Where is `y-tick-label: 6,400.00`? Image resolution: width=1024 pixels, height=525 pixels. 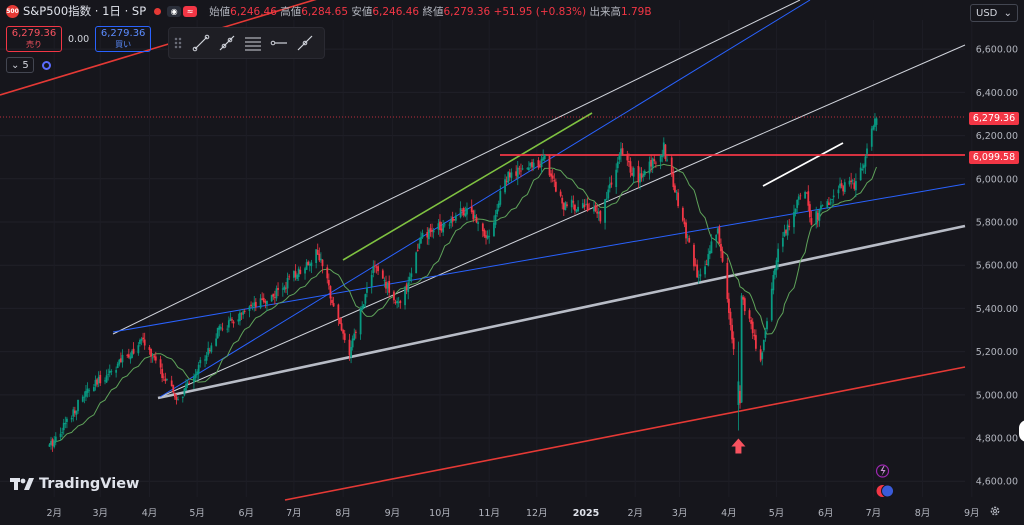 y-tick-label: 6,400.00 is located at coordinates (997, 93).